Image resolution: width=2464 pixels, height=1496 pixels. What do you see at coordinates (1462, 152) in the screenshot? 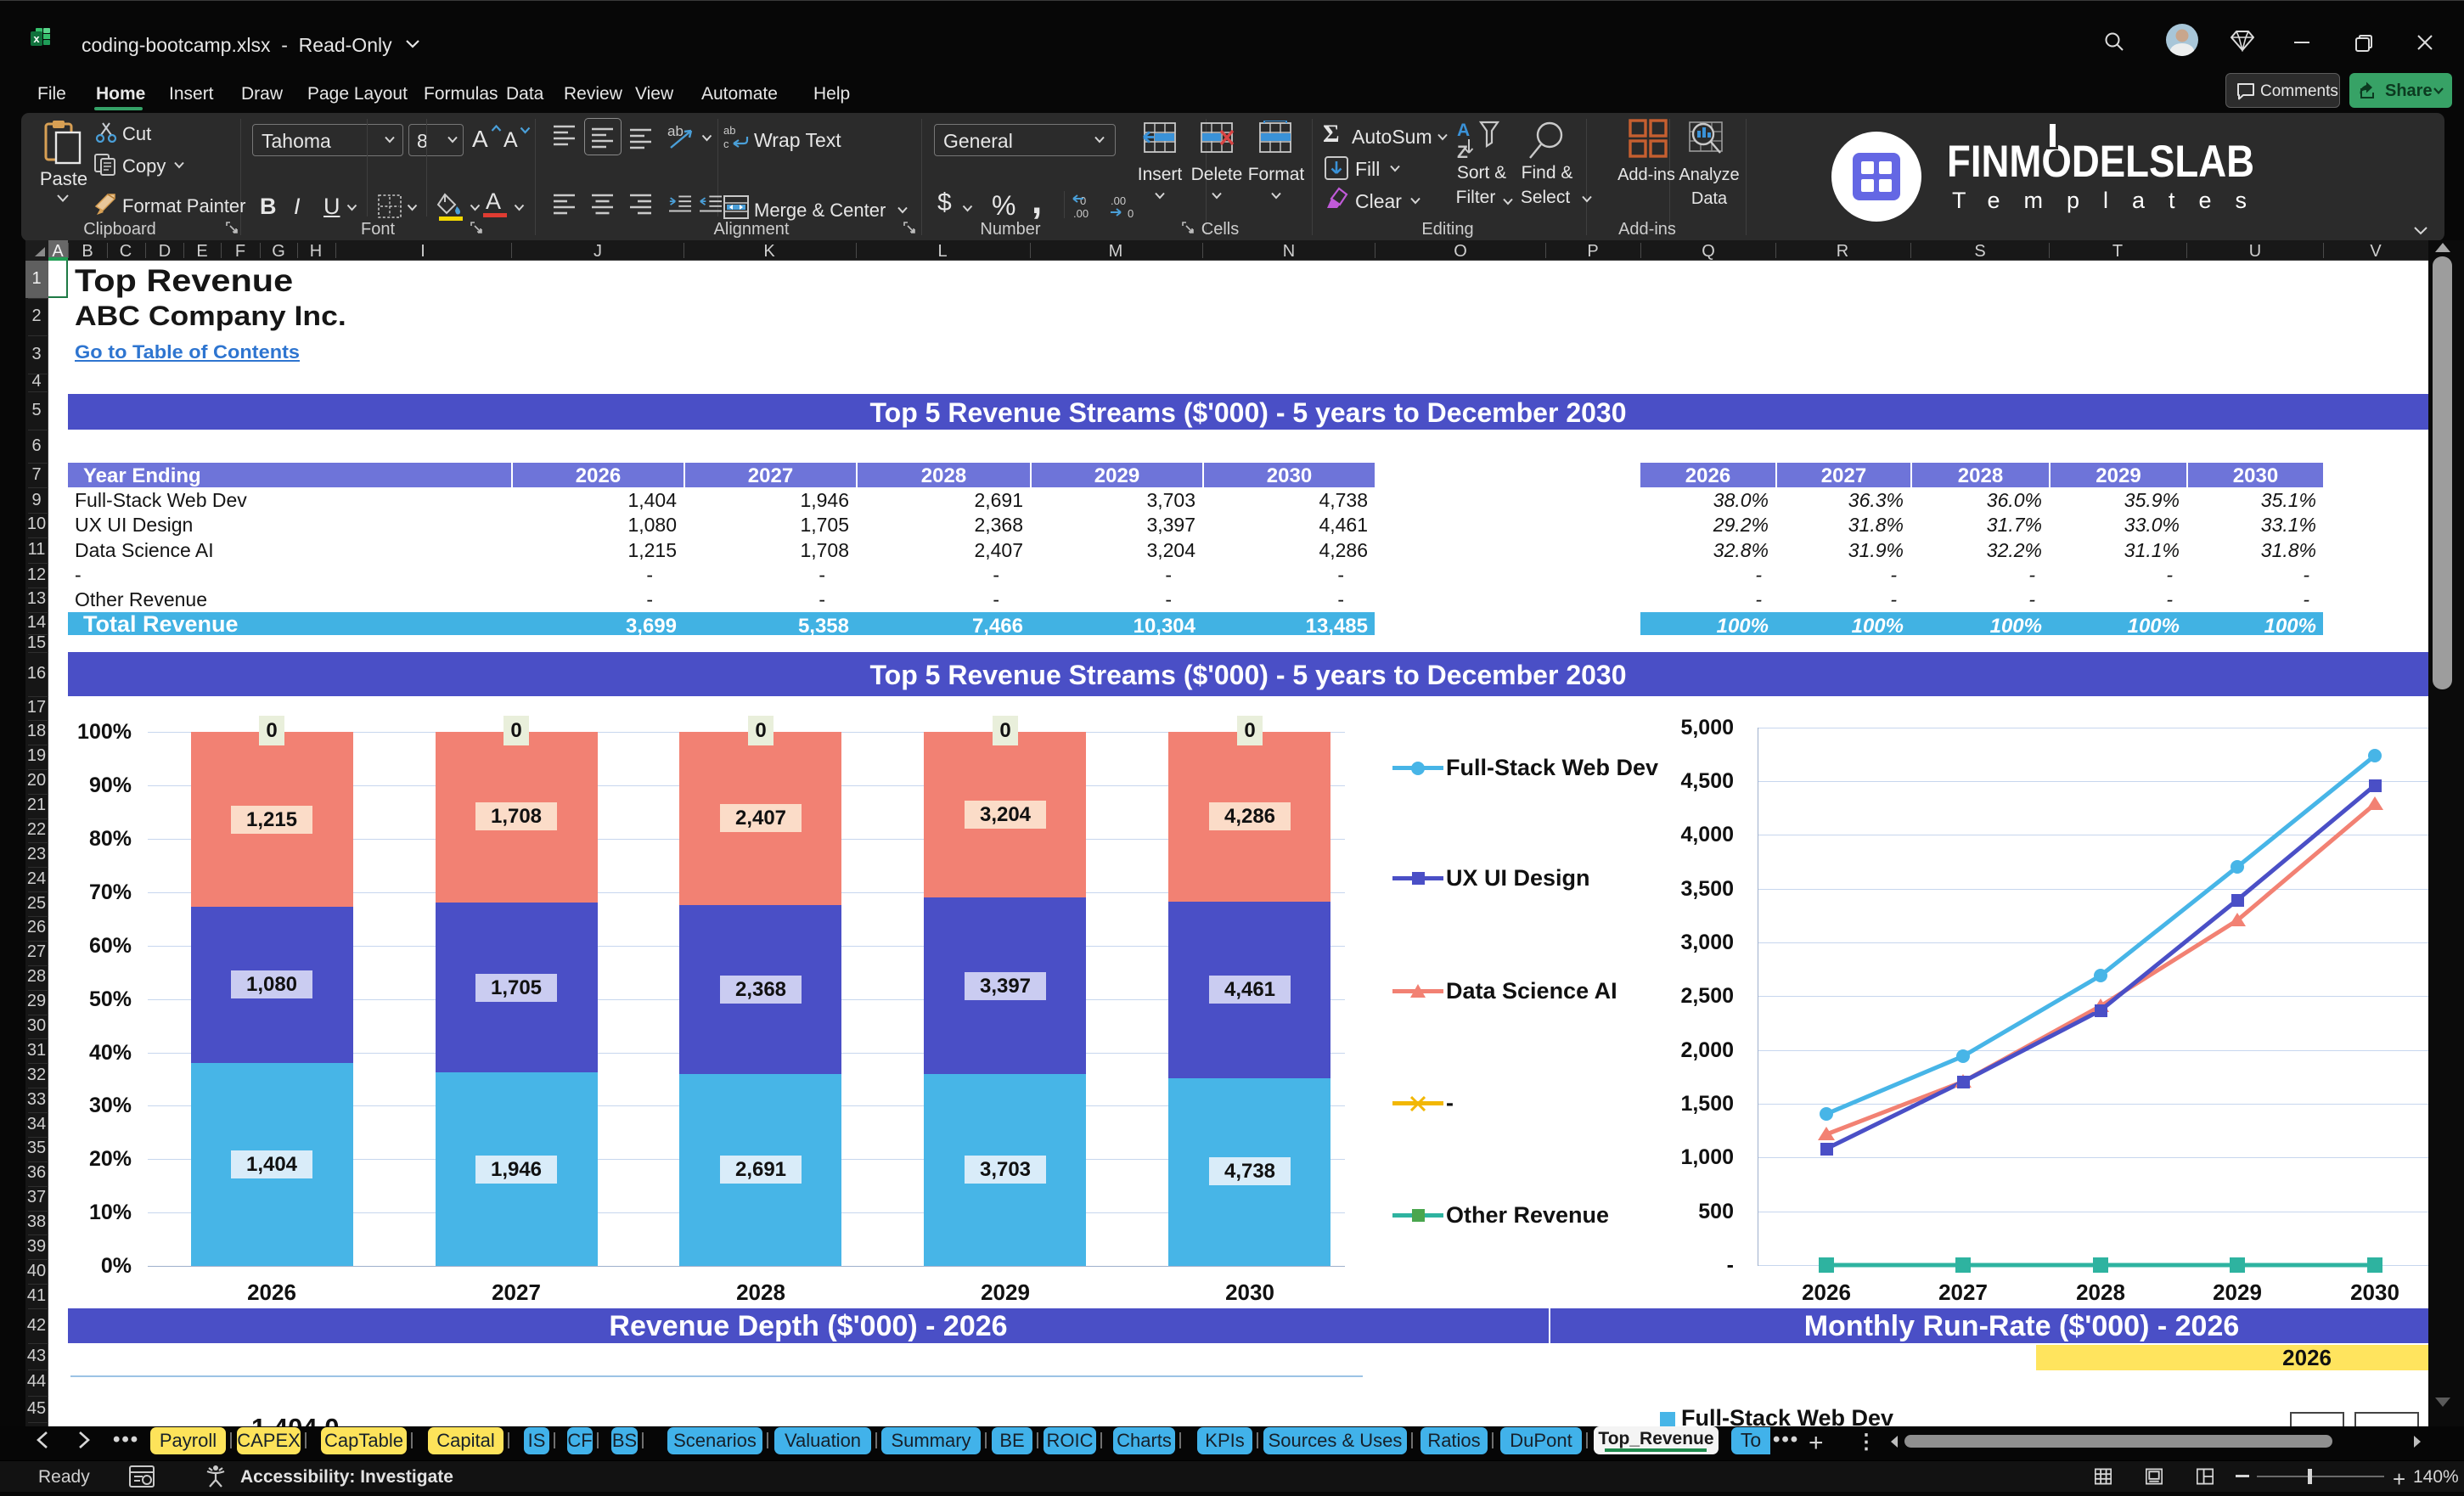
I see `svg-text: Z` at bounding box center [1462, 152].